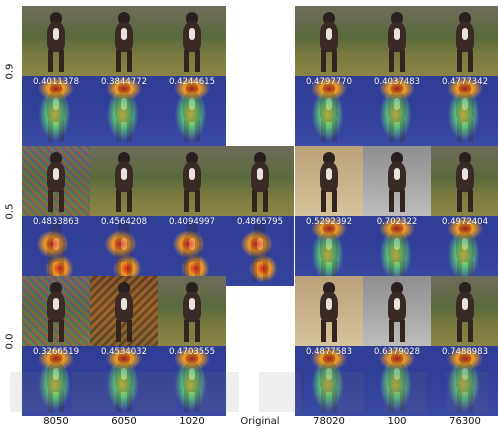  I want to click on score-label: 0.702322, so click(397, 222).